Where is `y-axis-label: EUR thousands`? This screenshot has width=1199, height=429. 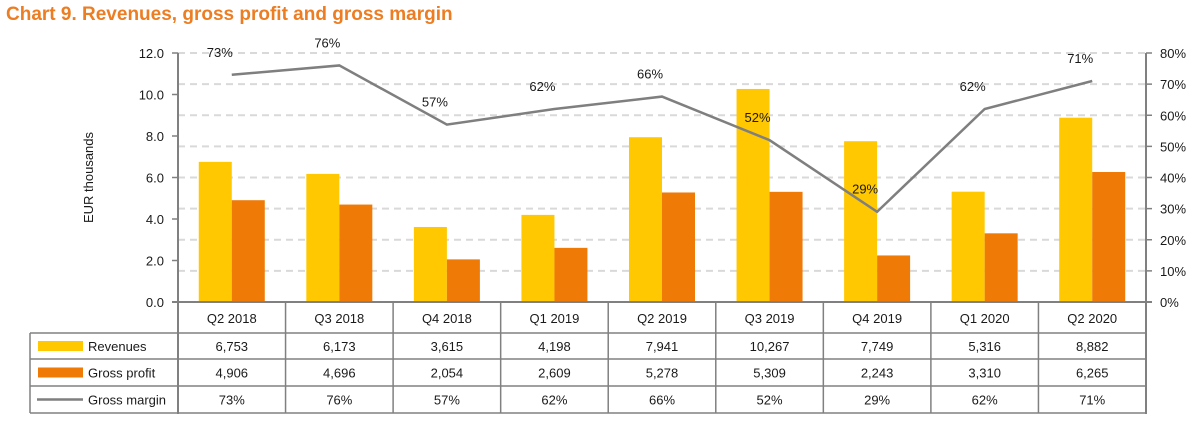 y-axis-label: EUR thousands is located at coordinates (88, 177).